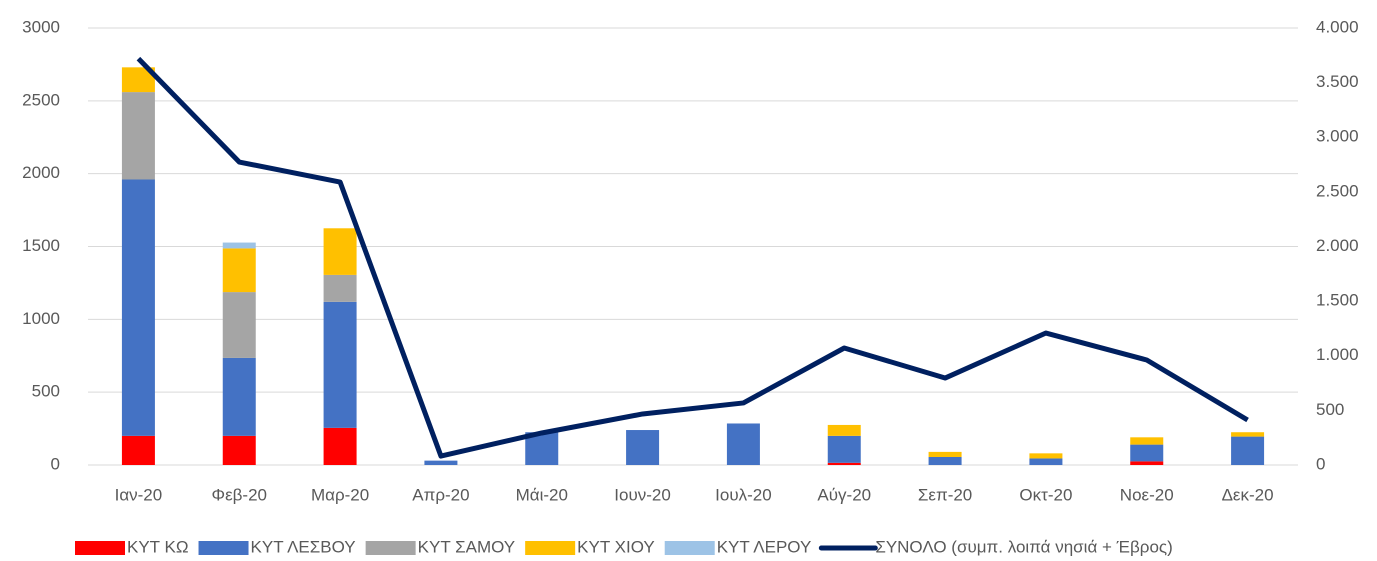  I want to click on y2-tick-label: 0, so click(1320, 463).